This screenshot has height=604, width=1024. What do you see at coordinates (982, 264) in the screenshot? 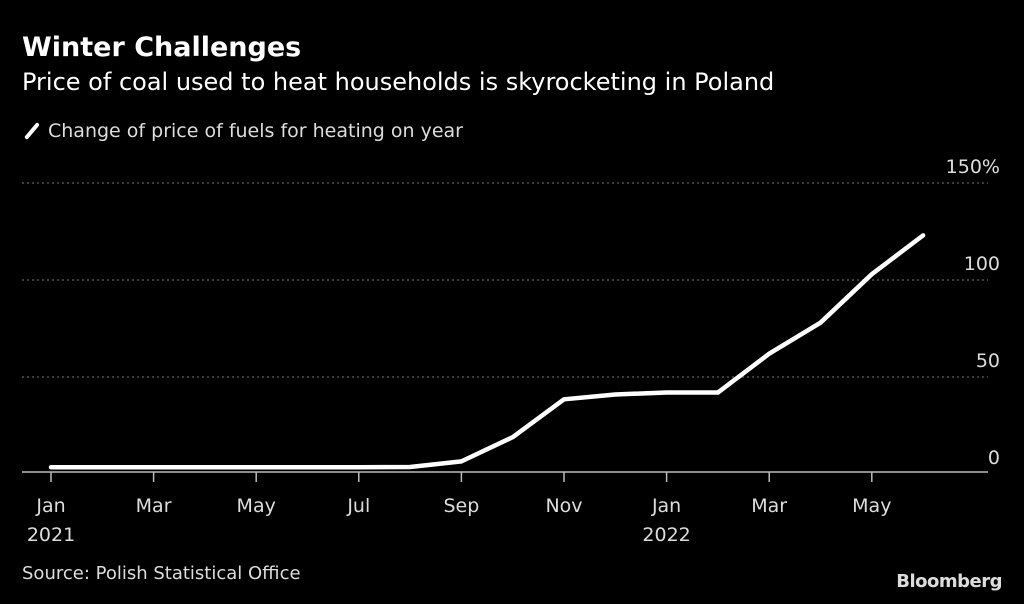
I see `y-tick-label: 100` at bounding box center [982, 264].